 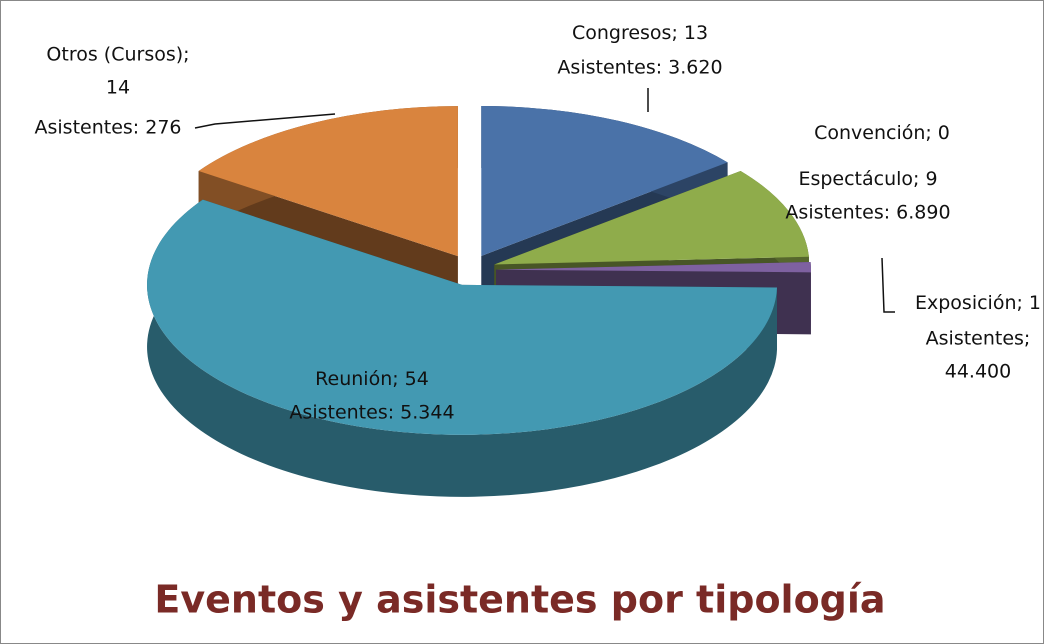 I want to click on data-label-value: 0, so click(x=944, y=133).